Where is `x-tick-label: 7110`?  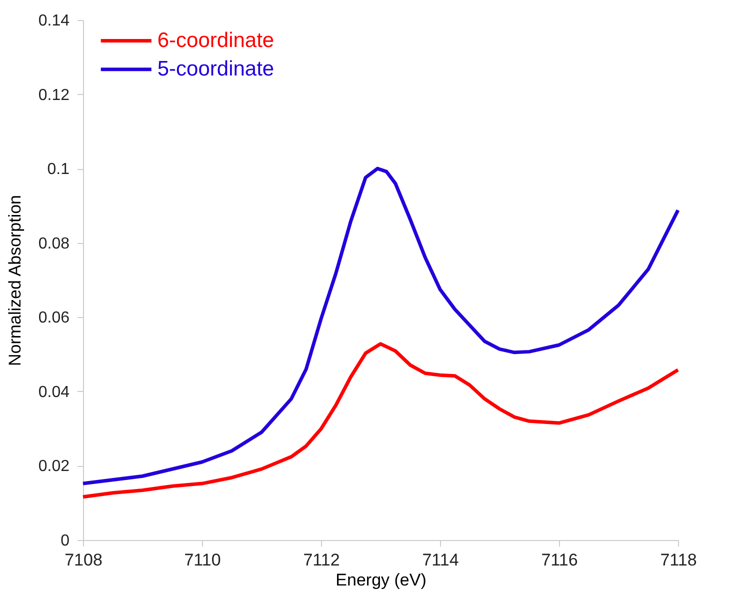
x-tick-label: 7110 is located at coordinates (202, 560).